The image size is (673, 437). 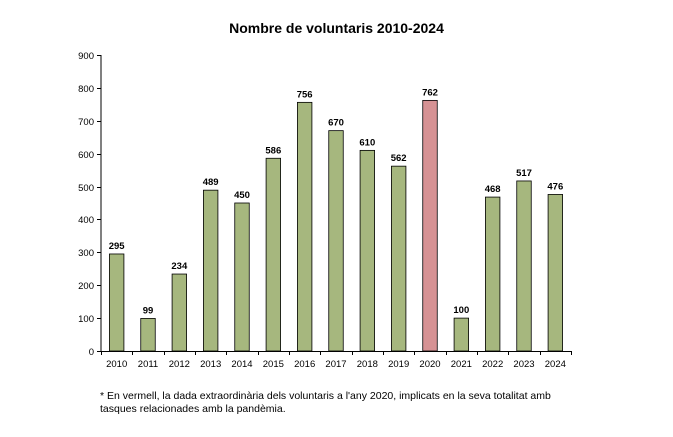 I want to click on value-label-2010: 295, so click(x=117, y=246).